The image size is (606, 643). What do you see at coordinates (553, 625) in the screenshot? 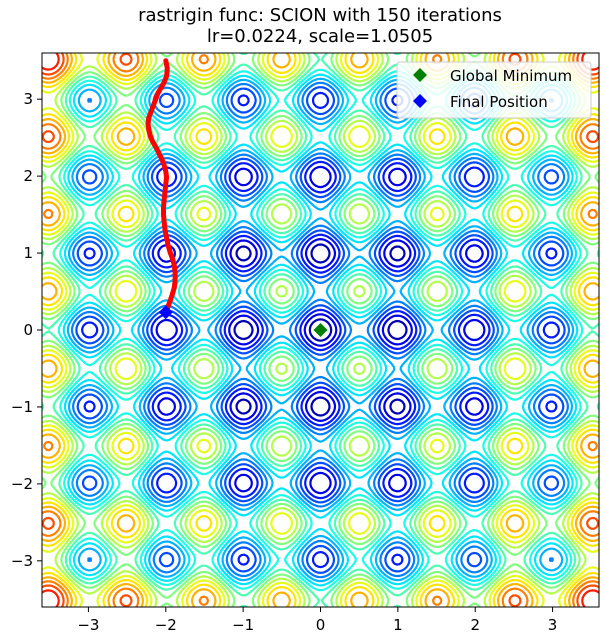
I see `x-tick-label: 3` at bounding box center [553, 625].